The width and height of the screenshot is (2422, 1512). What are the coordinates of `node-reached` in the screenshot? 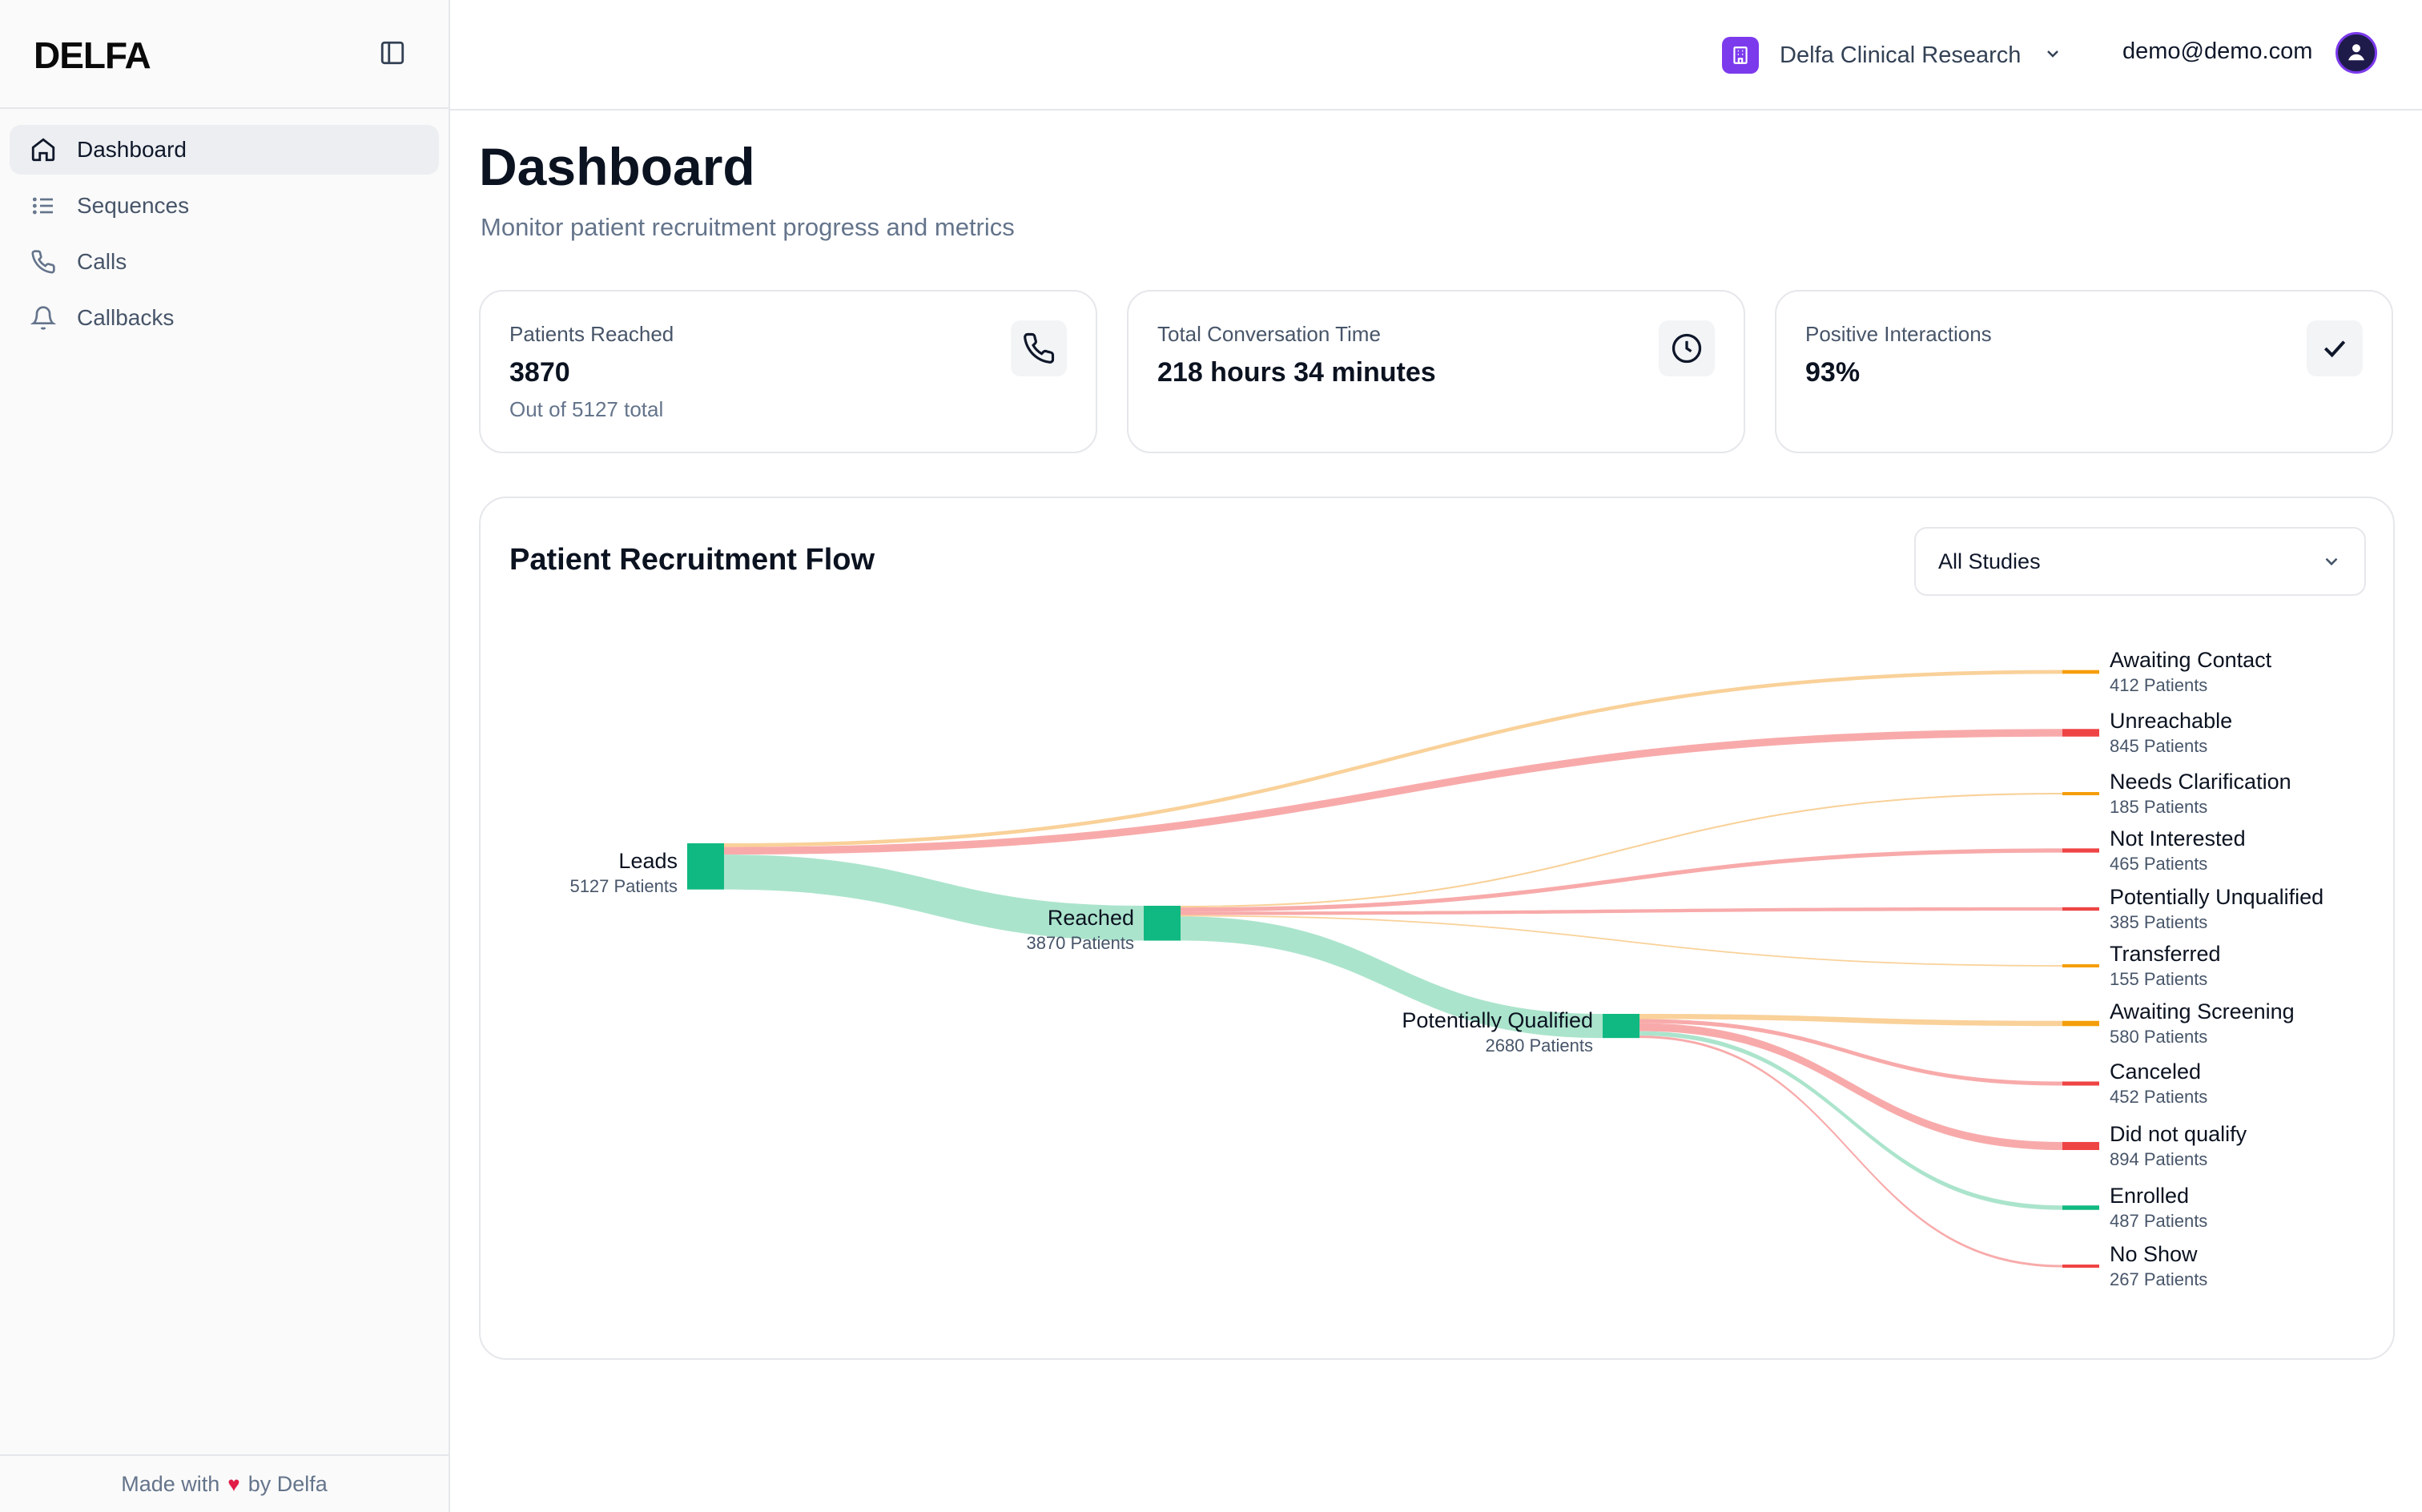 It's located at (1162, 923).